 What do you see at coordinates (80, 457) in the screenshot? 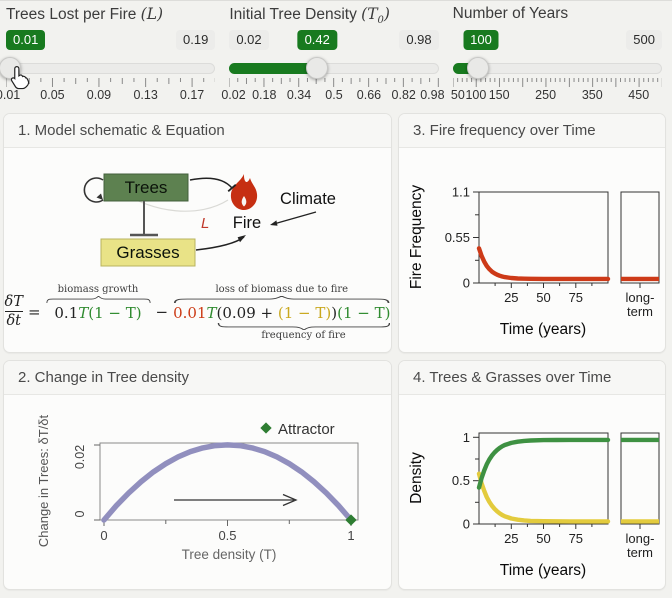
I see `y-tick: 0.02` at bounding box center [80, 457].